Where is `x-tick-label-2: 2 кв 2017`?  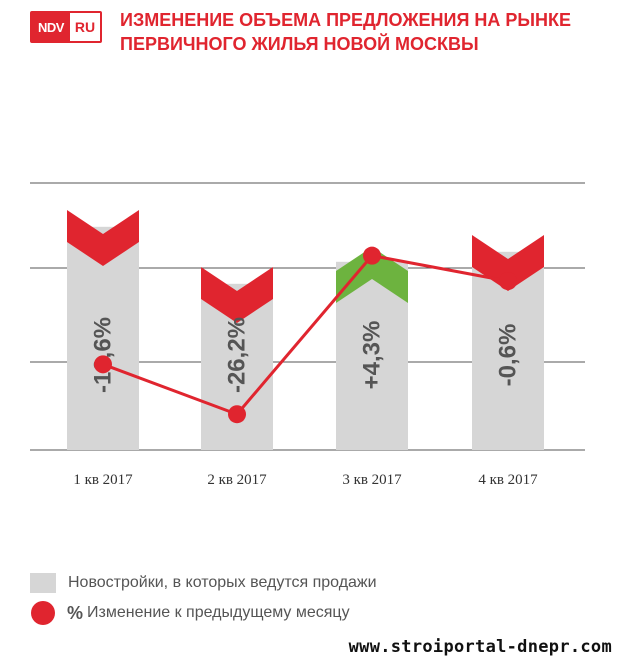
x-tick-label-2: 2 кв 2017 is located at coordinates (237, 480).